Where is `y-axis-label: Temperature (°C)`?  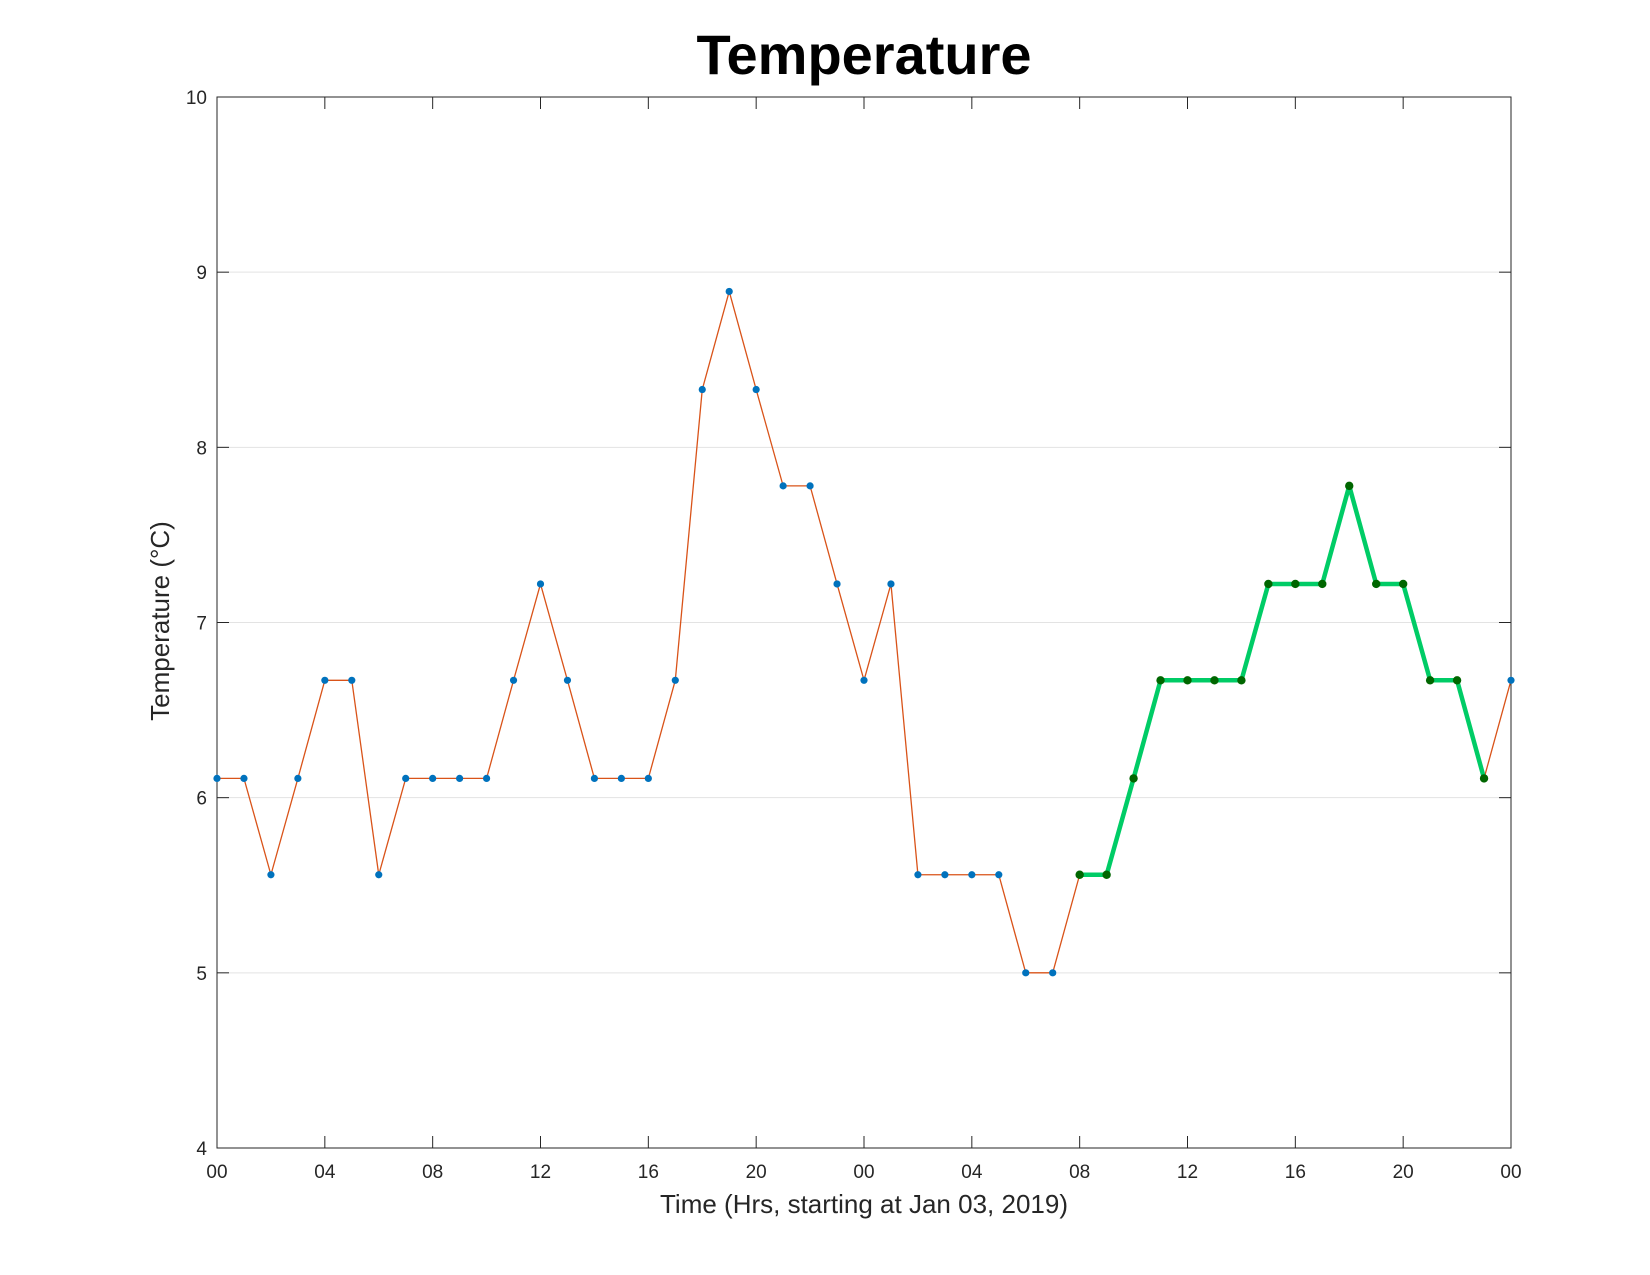
y-axis-label: Temperature (°C) is located at coordinates (160, 621).